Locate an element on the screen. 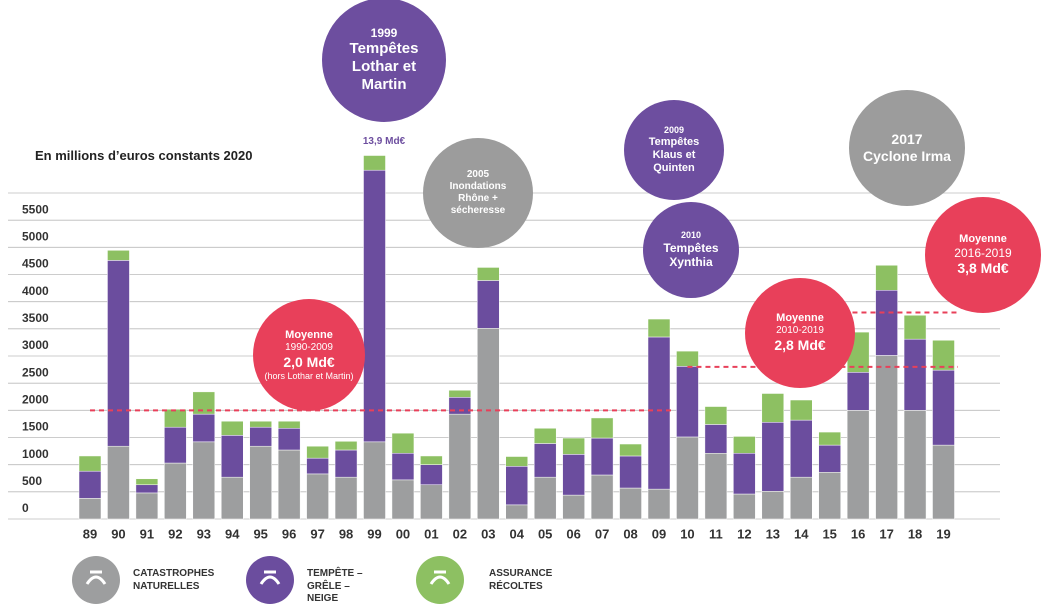  x-tick-label: 95 is located at coordinates (260, 533).